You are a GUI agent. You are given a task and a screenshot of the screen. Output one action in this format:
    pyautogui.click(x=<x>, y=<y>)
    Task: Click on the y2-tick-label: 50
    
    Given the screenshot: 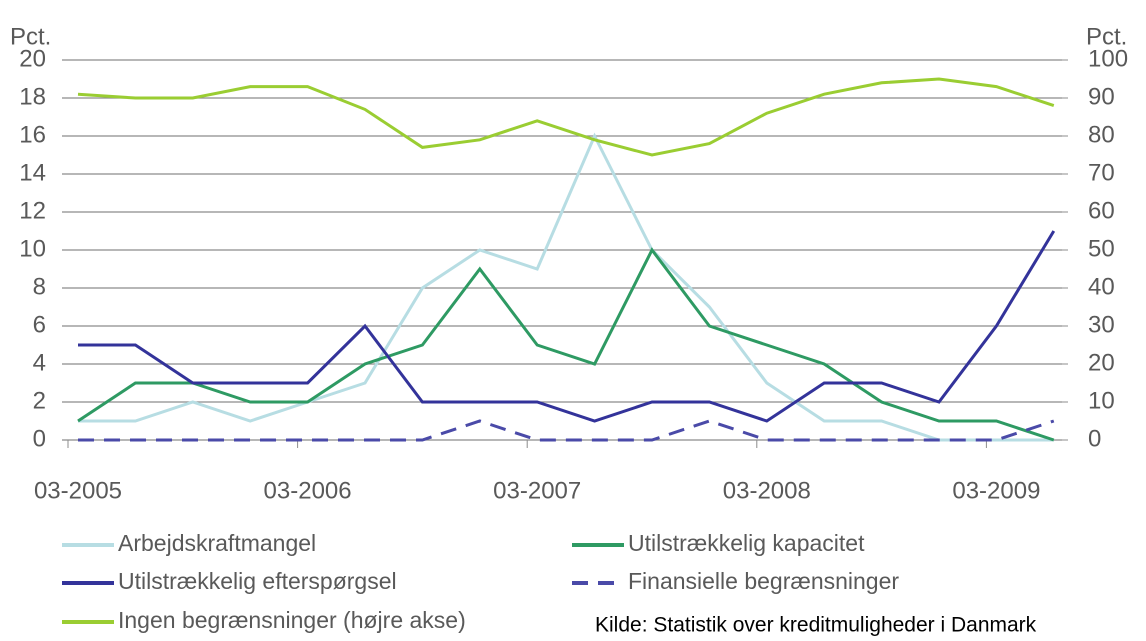 What is the action you would take?
    pyautogui.click(x=1101, y=248)
    